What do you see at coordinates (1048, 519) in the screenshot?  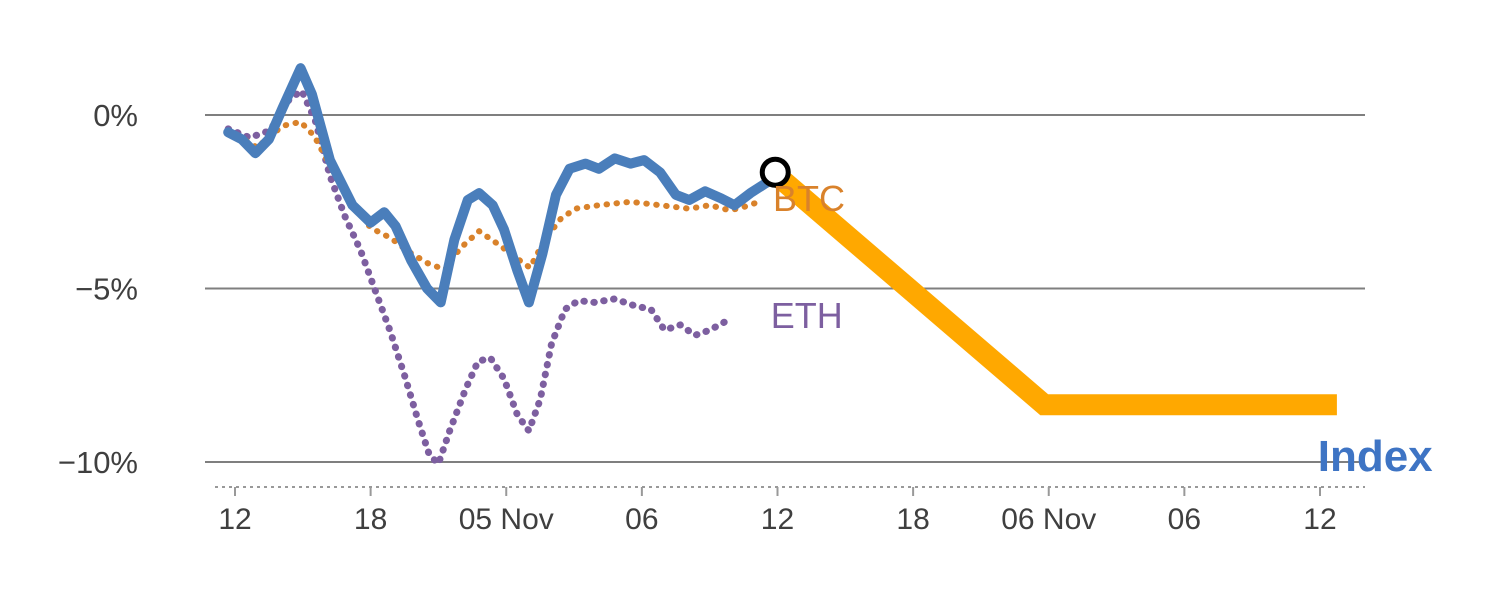 I see `x-tick-label: 06 Nov` at bounding box center [1048, 519].